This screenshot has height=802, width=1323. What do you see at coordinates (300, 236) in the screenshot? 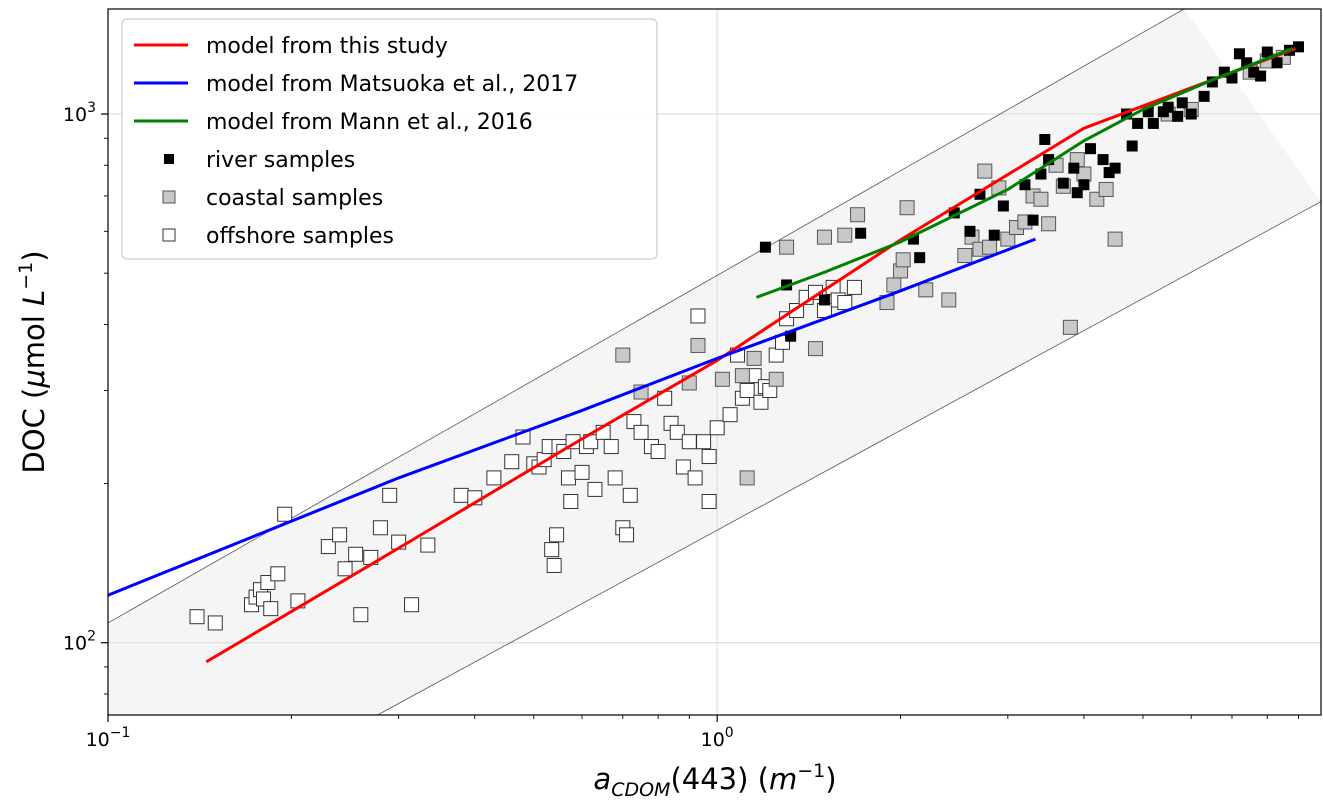
I see `legend-label-offshore: offshore samples` at bounding box center [300, 236].